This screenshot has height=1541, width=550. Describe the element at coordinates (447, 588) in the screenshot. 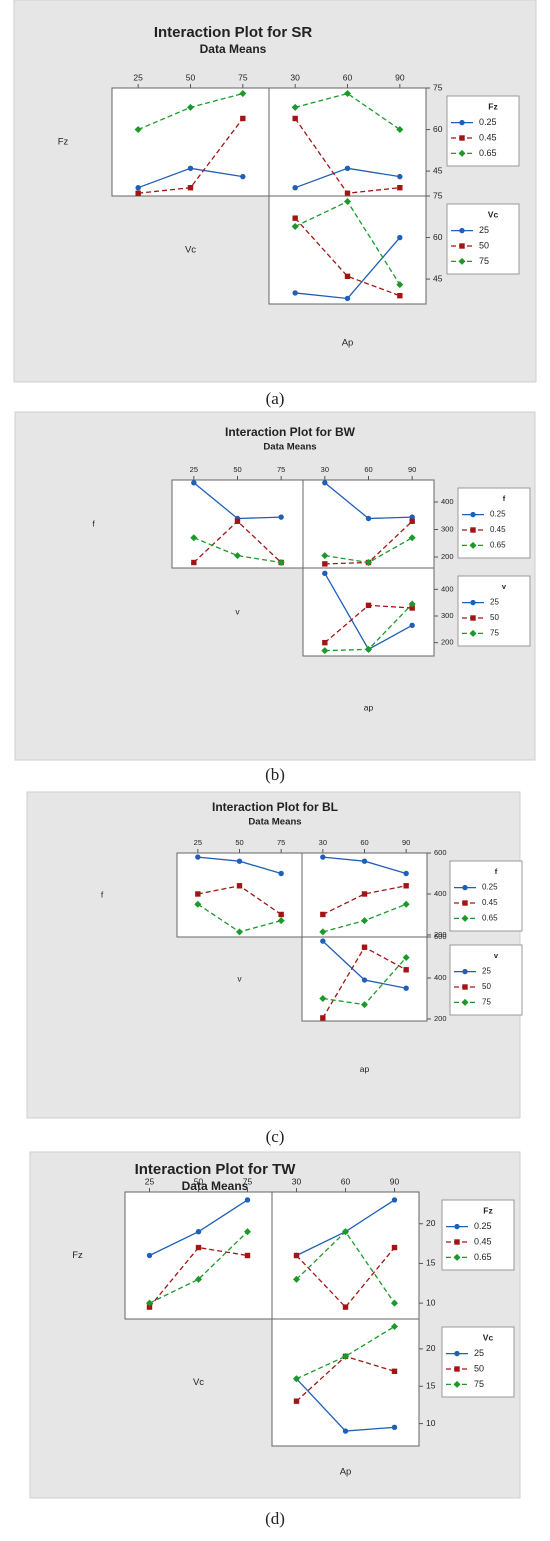

I see `y-tick-label: 400` at that location.